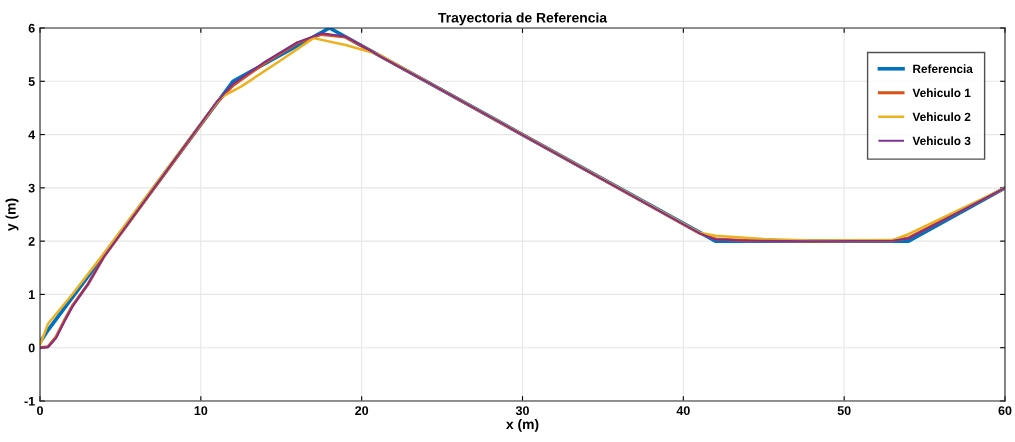 The height and width of the screenshot is (442, 1015). What do you see at coordinates (32, 135) in the screenshot?
I see `y-tick-label: 4` at bounding box center [32, 135].